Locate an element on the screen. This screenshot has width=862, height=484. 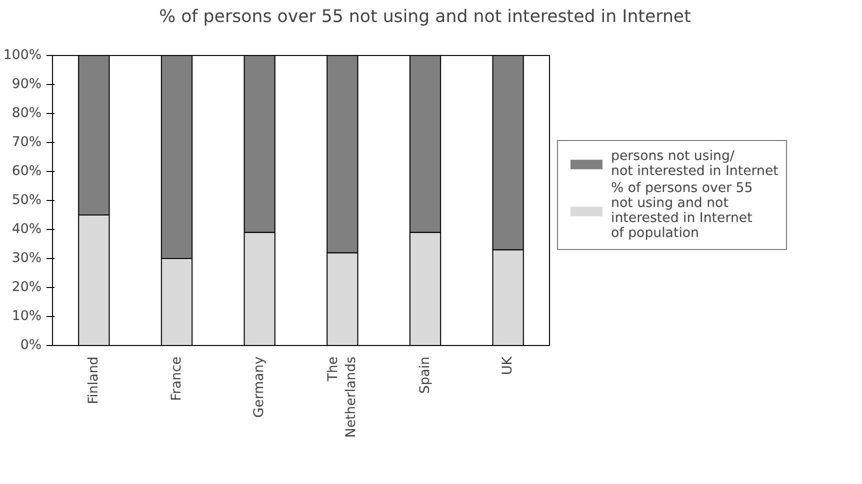
x-tick-label: Germany is located at coordinates (260, 387).